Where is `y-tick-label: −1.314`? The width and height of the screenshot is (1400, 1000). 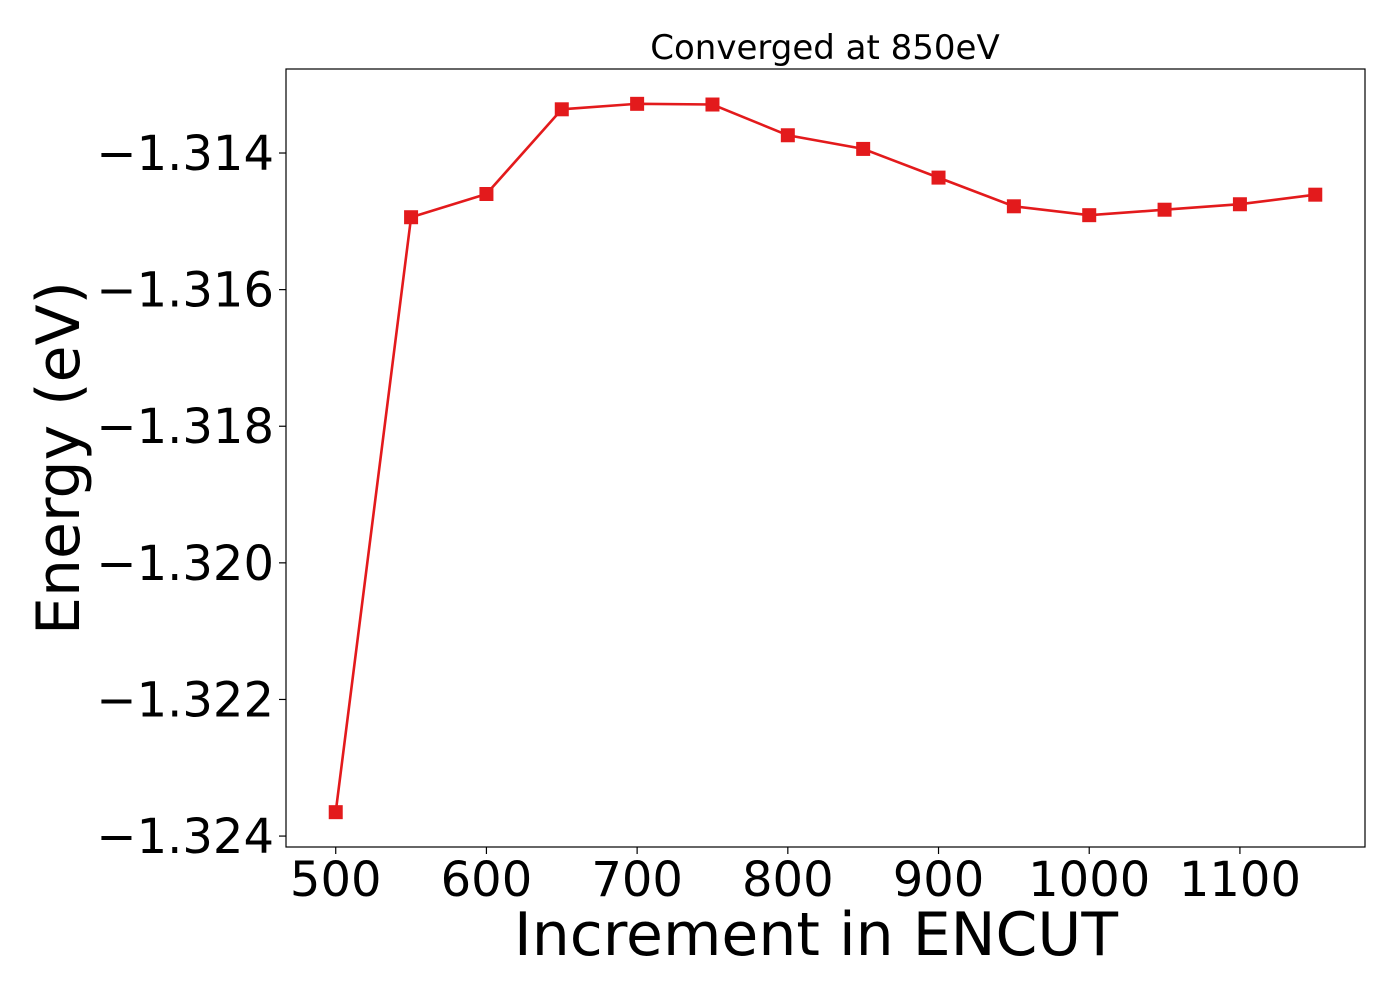
y-tick-label: −1.314 is located at coordinates (185, 154).